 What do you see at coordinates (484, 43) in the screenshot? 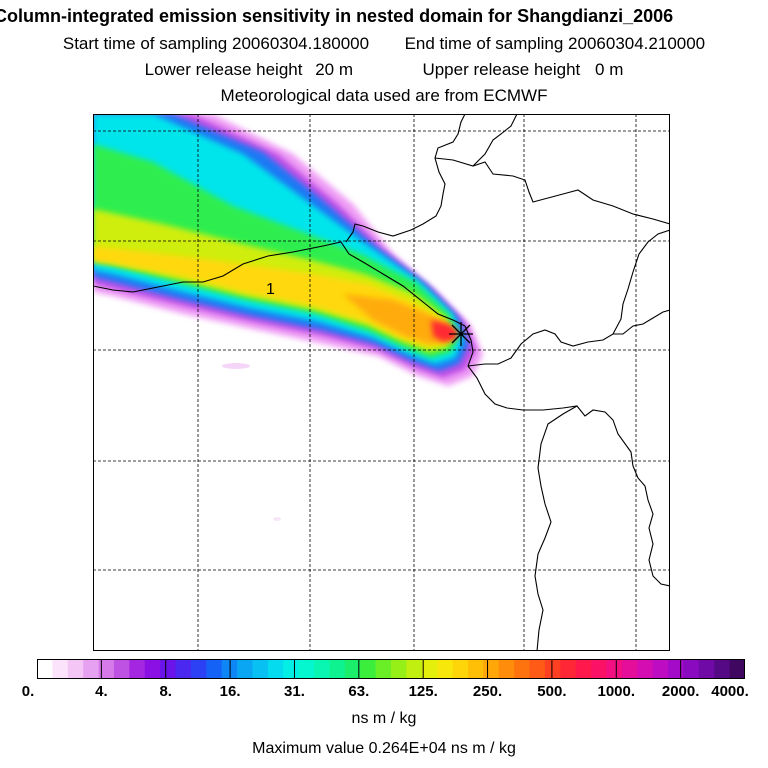
I see `end-time-label: End time of sampling` at bounding box center [484, 43].